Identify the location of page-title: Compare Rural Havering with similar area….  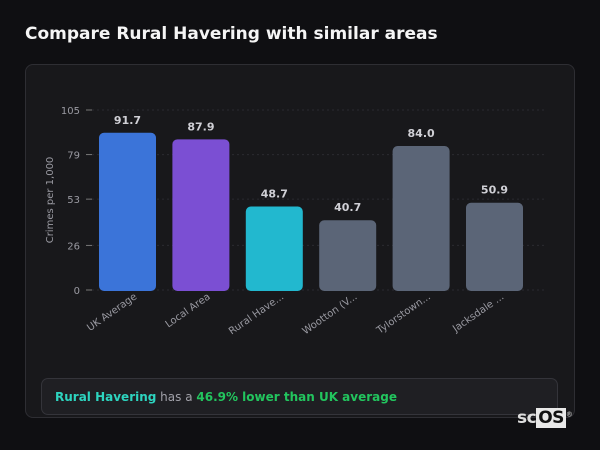
(231, 34).